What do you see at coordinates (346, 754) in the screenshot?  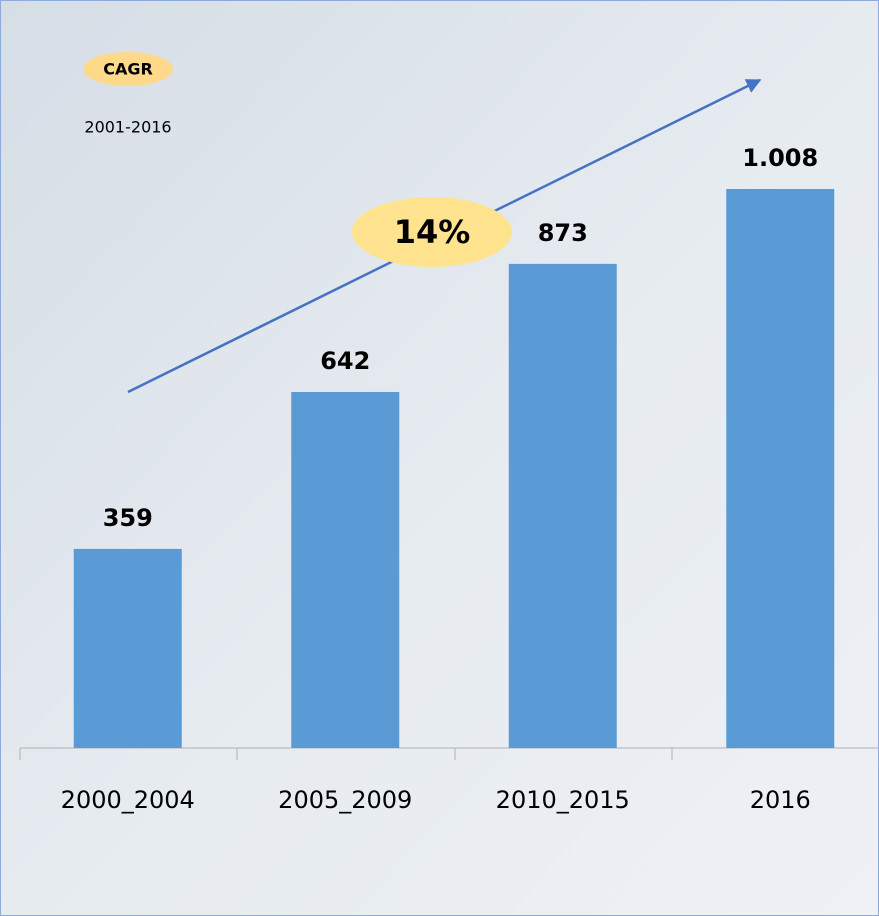 I see `category-dividers` at bounding box center [346, 754].